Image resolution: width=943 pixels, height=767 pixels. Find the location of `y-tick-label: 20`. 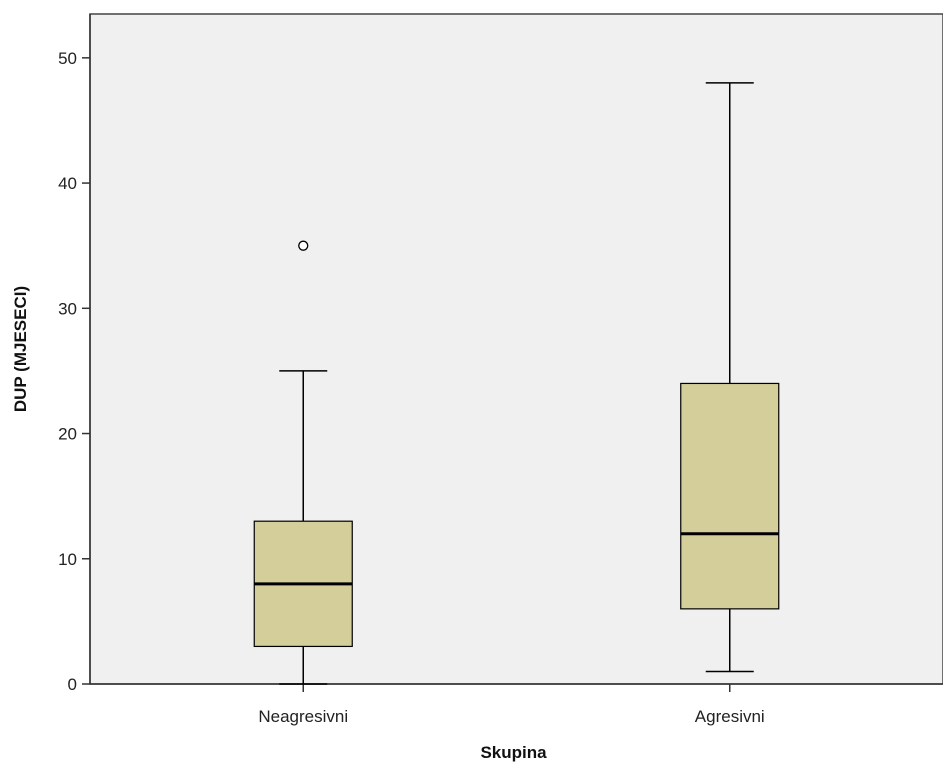

y-tick-label: 20 is located at coordinates (67, 434).